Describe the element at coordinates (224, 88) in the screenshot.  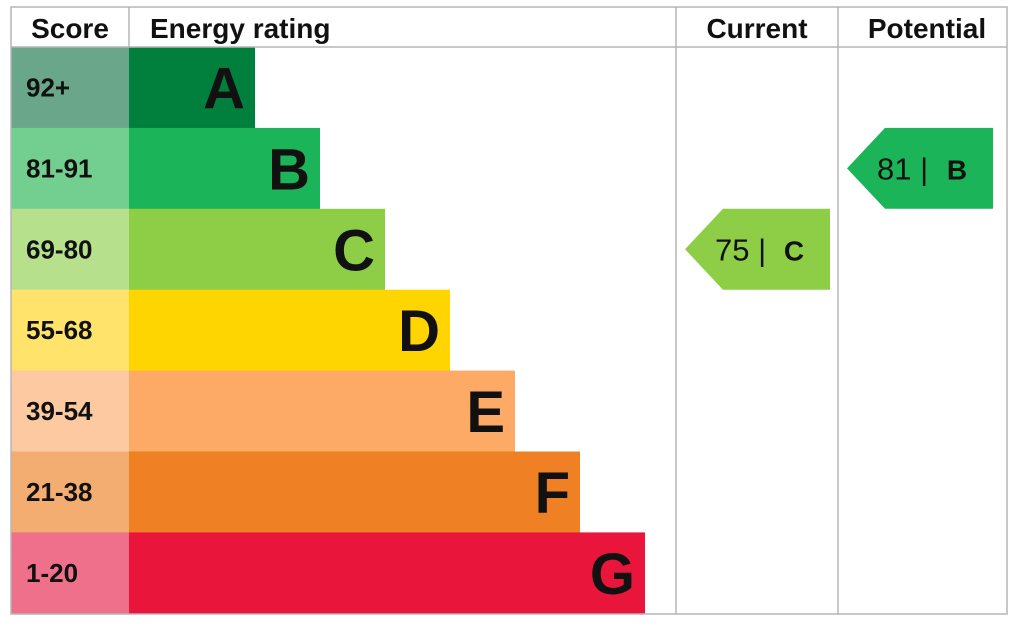
I see `band-letter-a: A` at that location.